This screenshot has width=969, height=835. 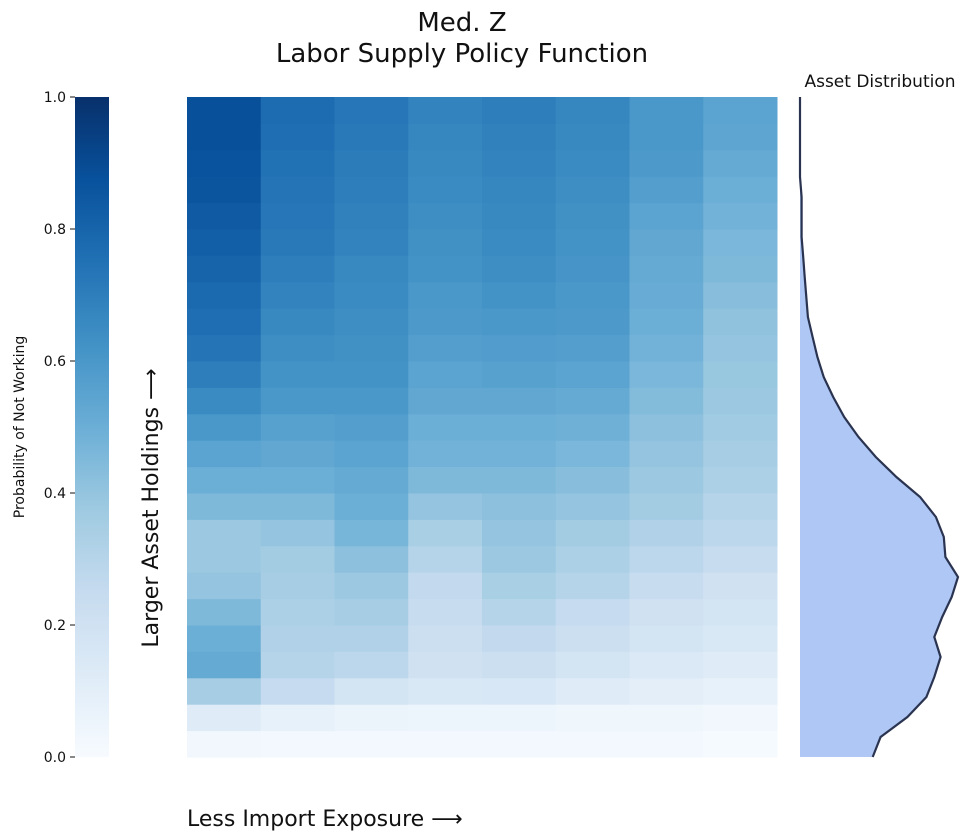 What do you see at coordinates (151, 507) in the screenshot?
I see `y-axis-label: Larger Asset Holdings ⟶` at bounding box center [151, 507].